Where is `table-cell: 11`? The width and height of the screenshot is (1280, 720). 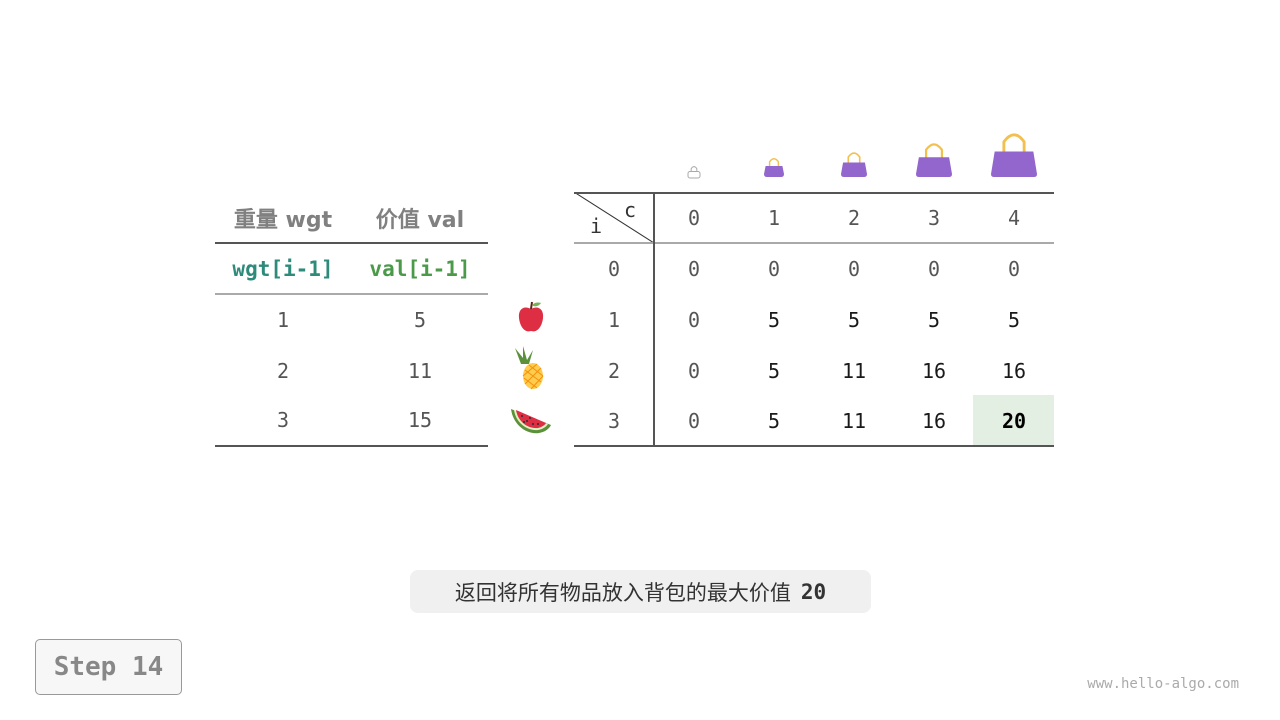 table-cell: 11 is located at coordinates (420, 370).